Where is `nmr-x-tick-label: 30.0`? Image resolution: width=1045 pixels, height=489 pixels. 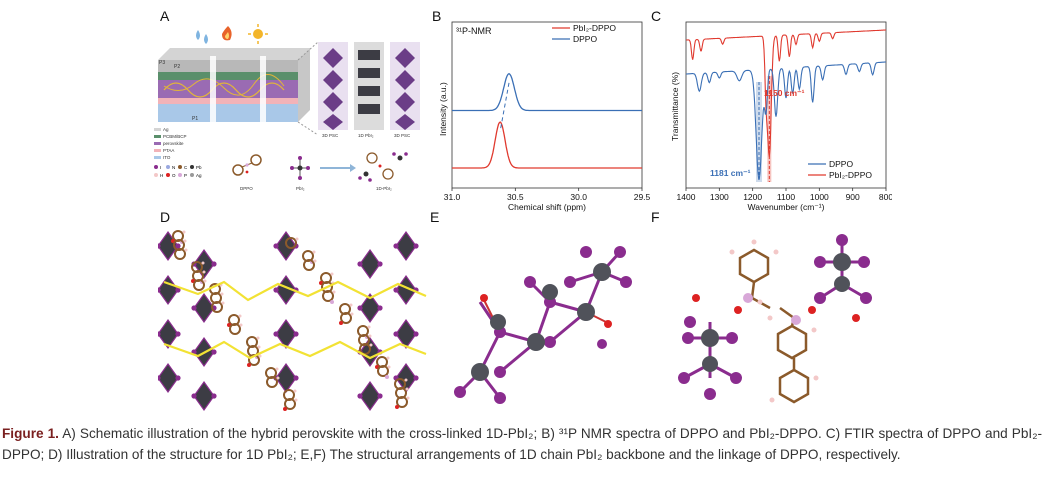
nmr-x-tick-label: 30.0 is located at coordinates (578, 197).